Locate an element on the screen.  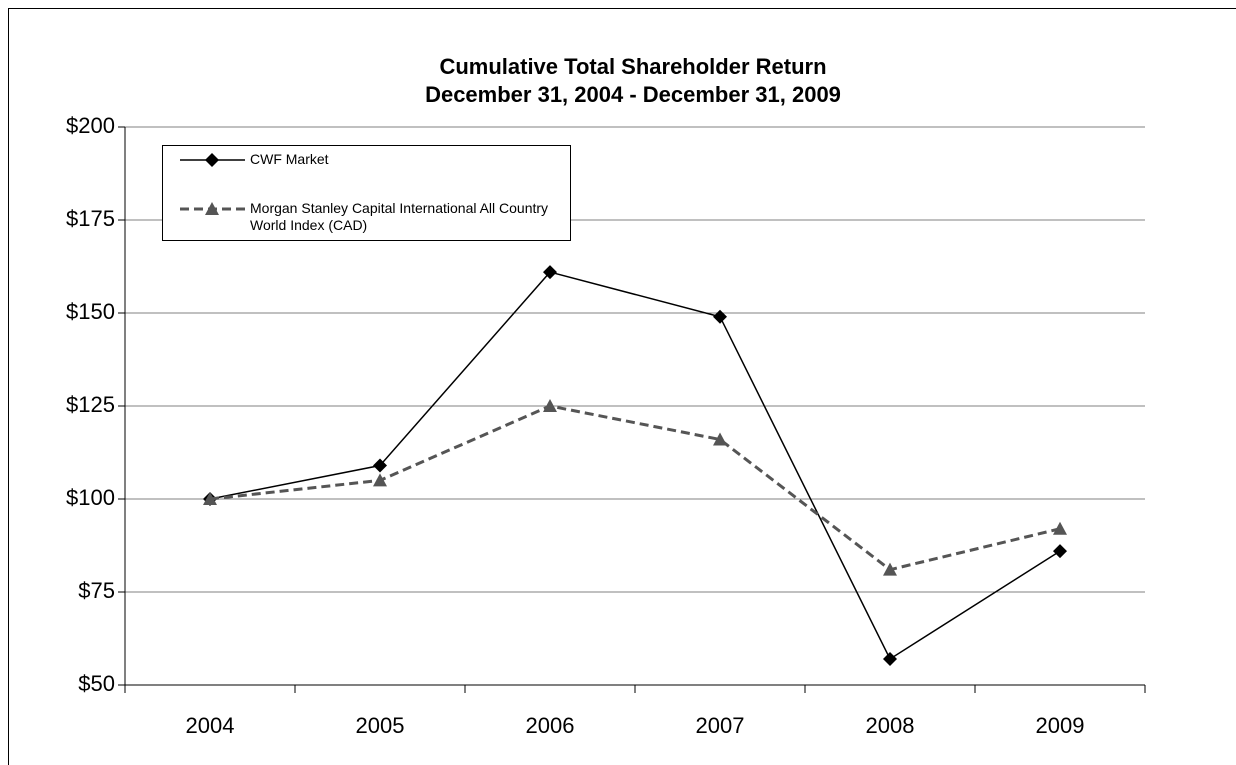
y-tick-label: $175 is located at coordinates (90, 218).